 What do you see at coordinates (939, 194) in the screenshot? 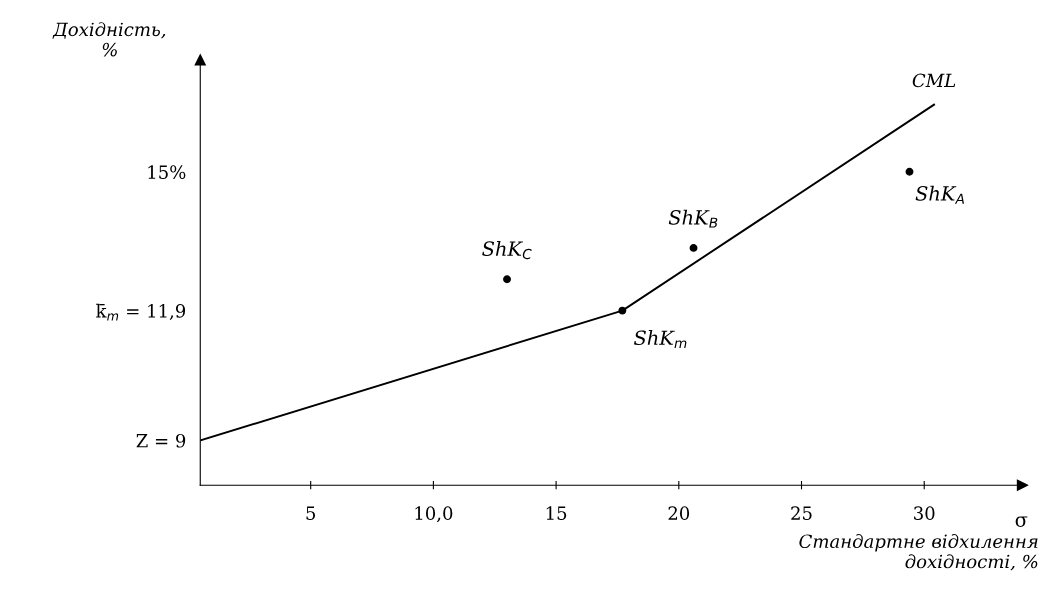
I see `annotation: ShK$_{A}$` at bounding box center [939, 194].